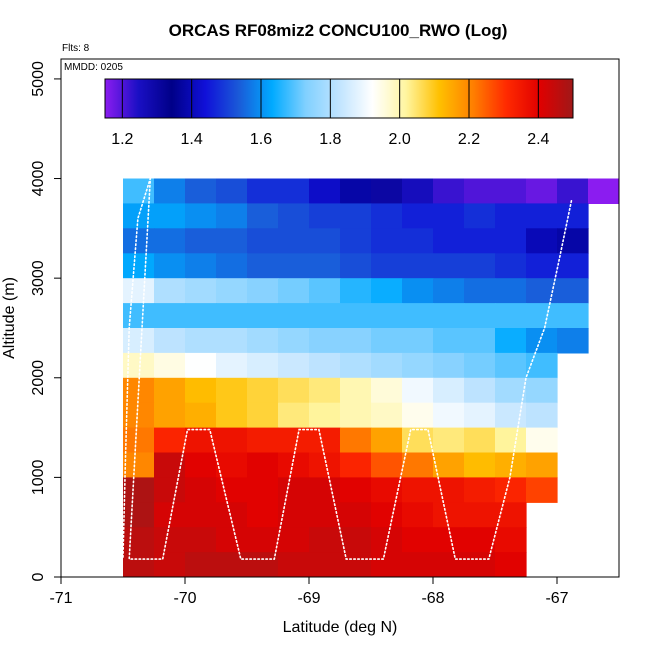 The height and width of the screenshot is (650, 650). I want to click on chart-title: ORCAS RF08miz2 CONCU100_RWO (Log), so click(338, 30).